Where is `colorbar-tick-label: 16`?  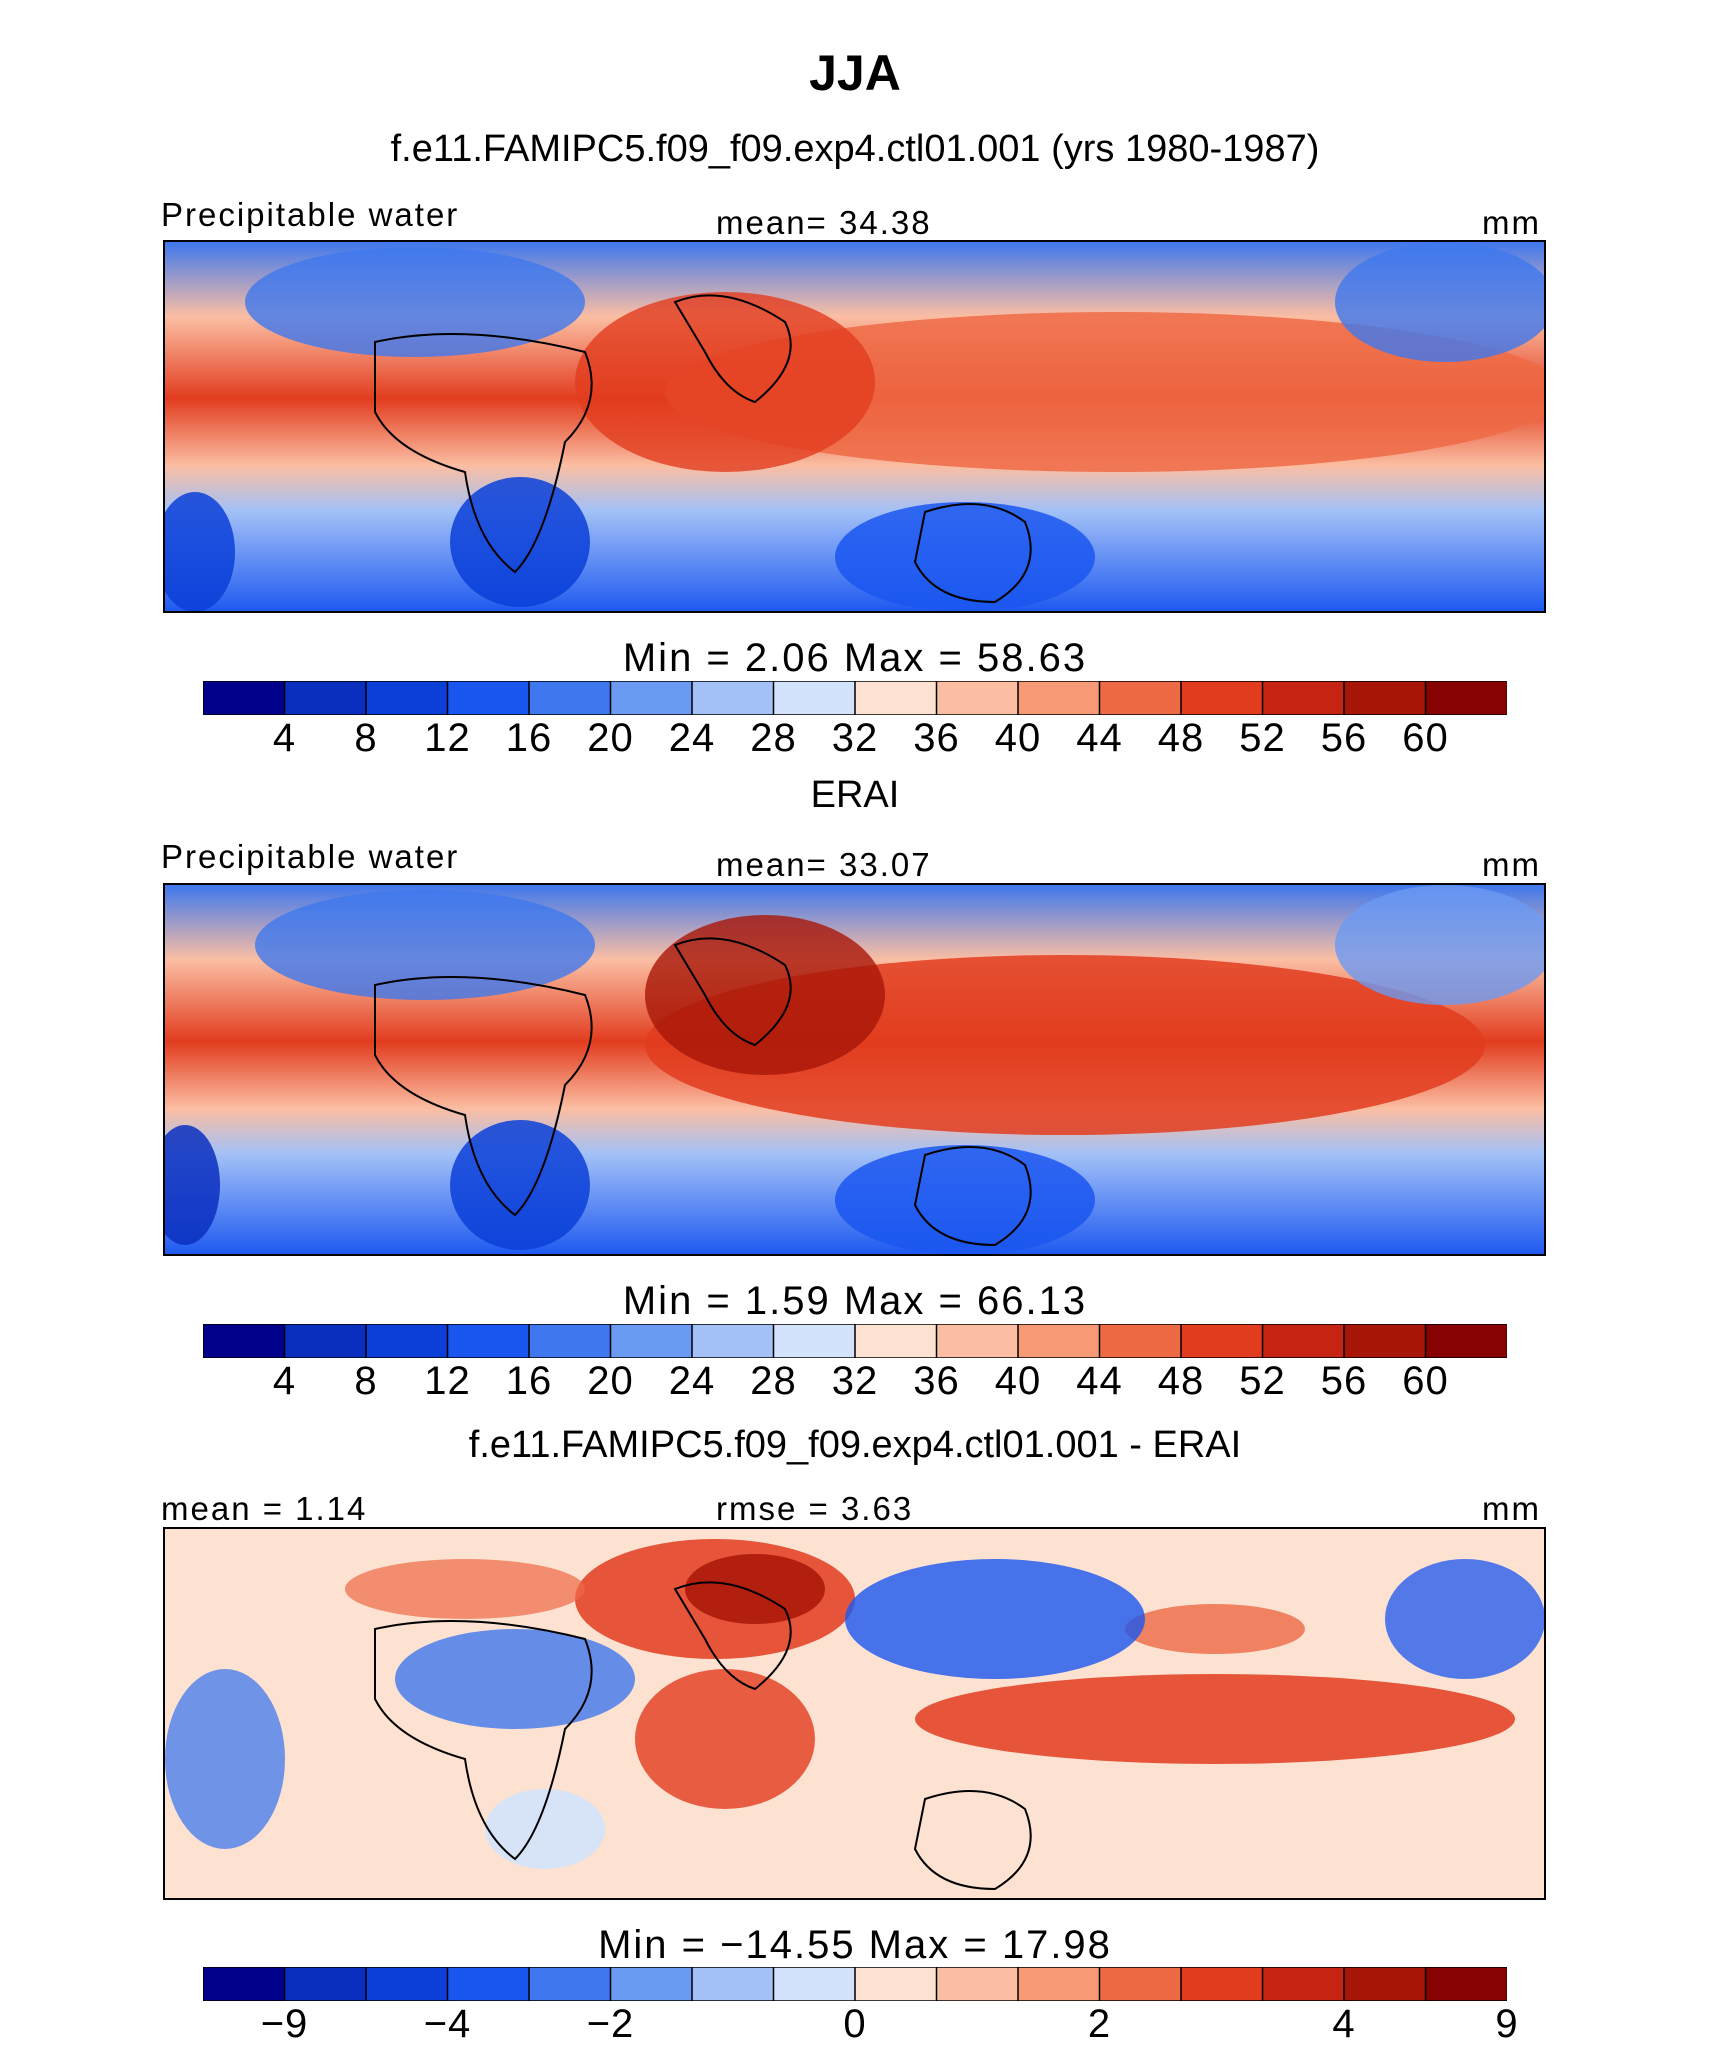
colorbar-tick-label: 16 is located at coordinates (529, 1381).